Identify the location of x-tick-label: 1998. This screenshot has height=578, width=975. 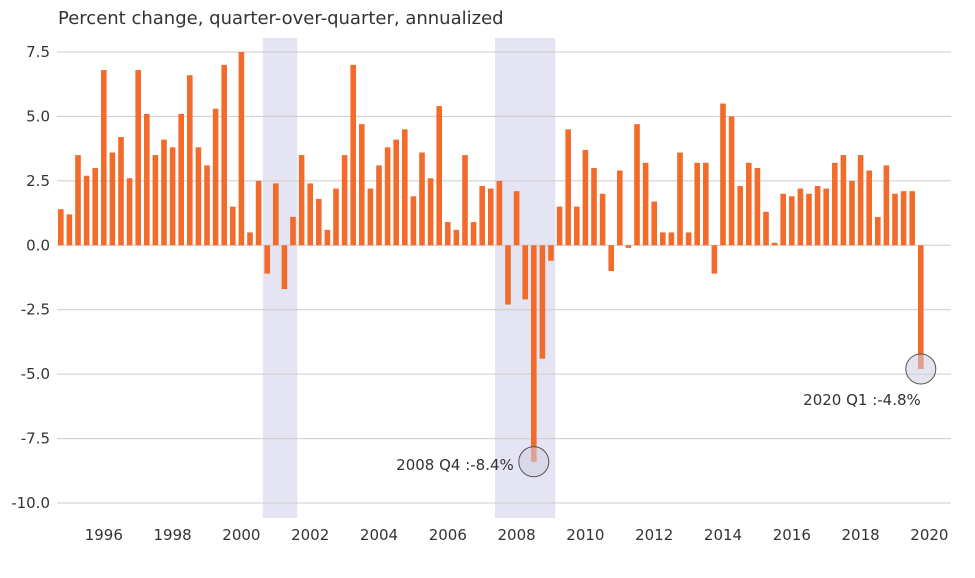
(173, 535).